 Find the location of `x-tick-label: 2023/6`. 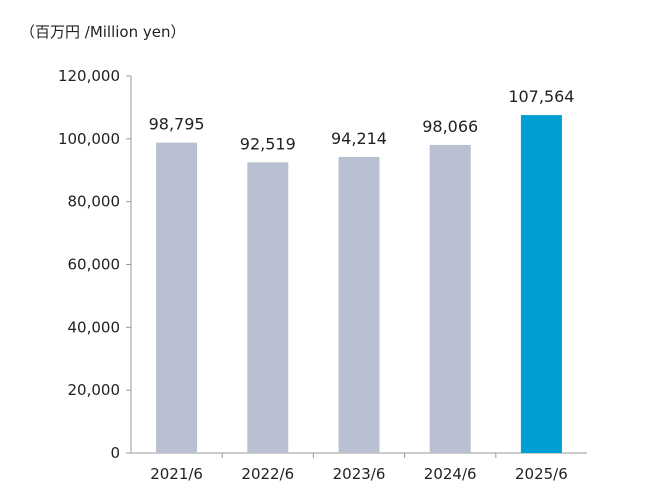

x-tick-label: 2023/6 is located at coordinates (359, 474).